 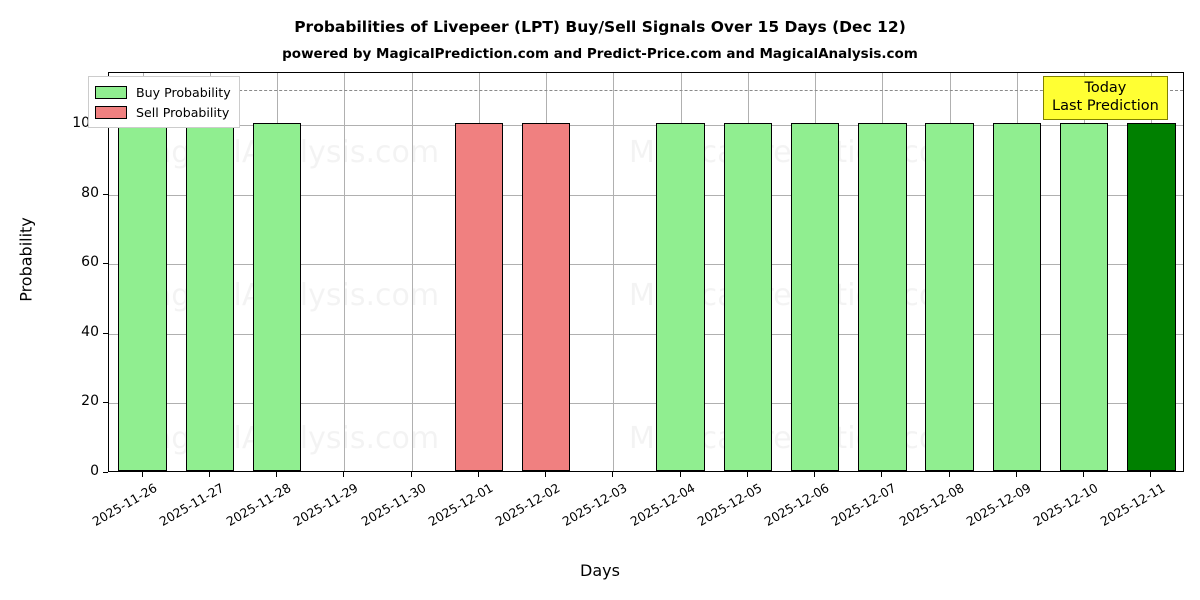 What do you see at coordinates (600, 570) in the screenshot?
I see `x-axis-label: Days` at bounding box center [600, 570].